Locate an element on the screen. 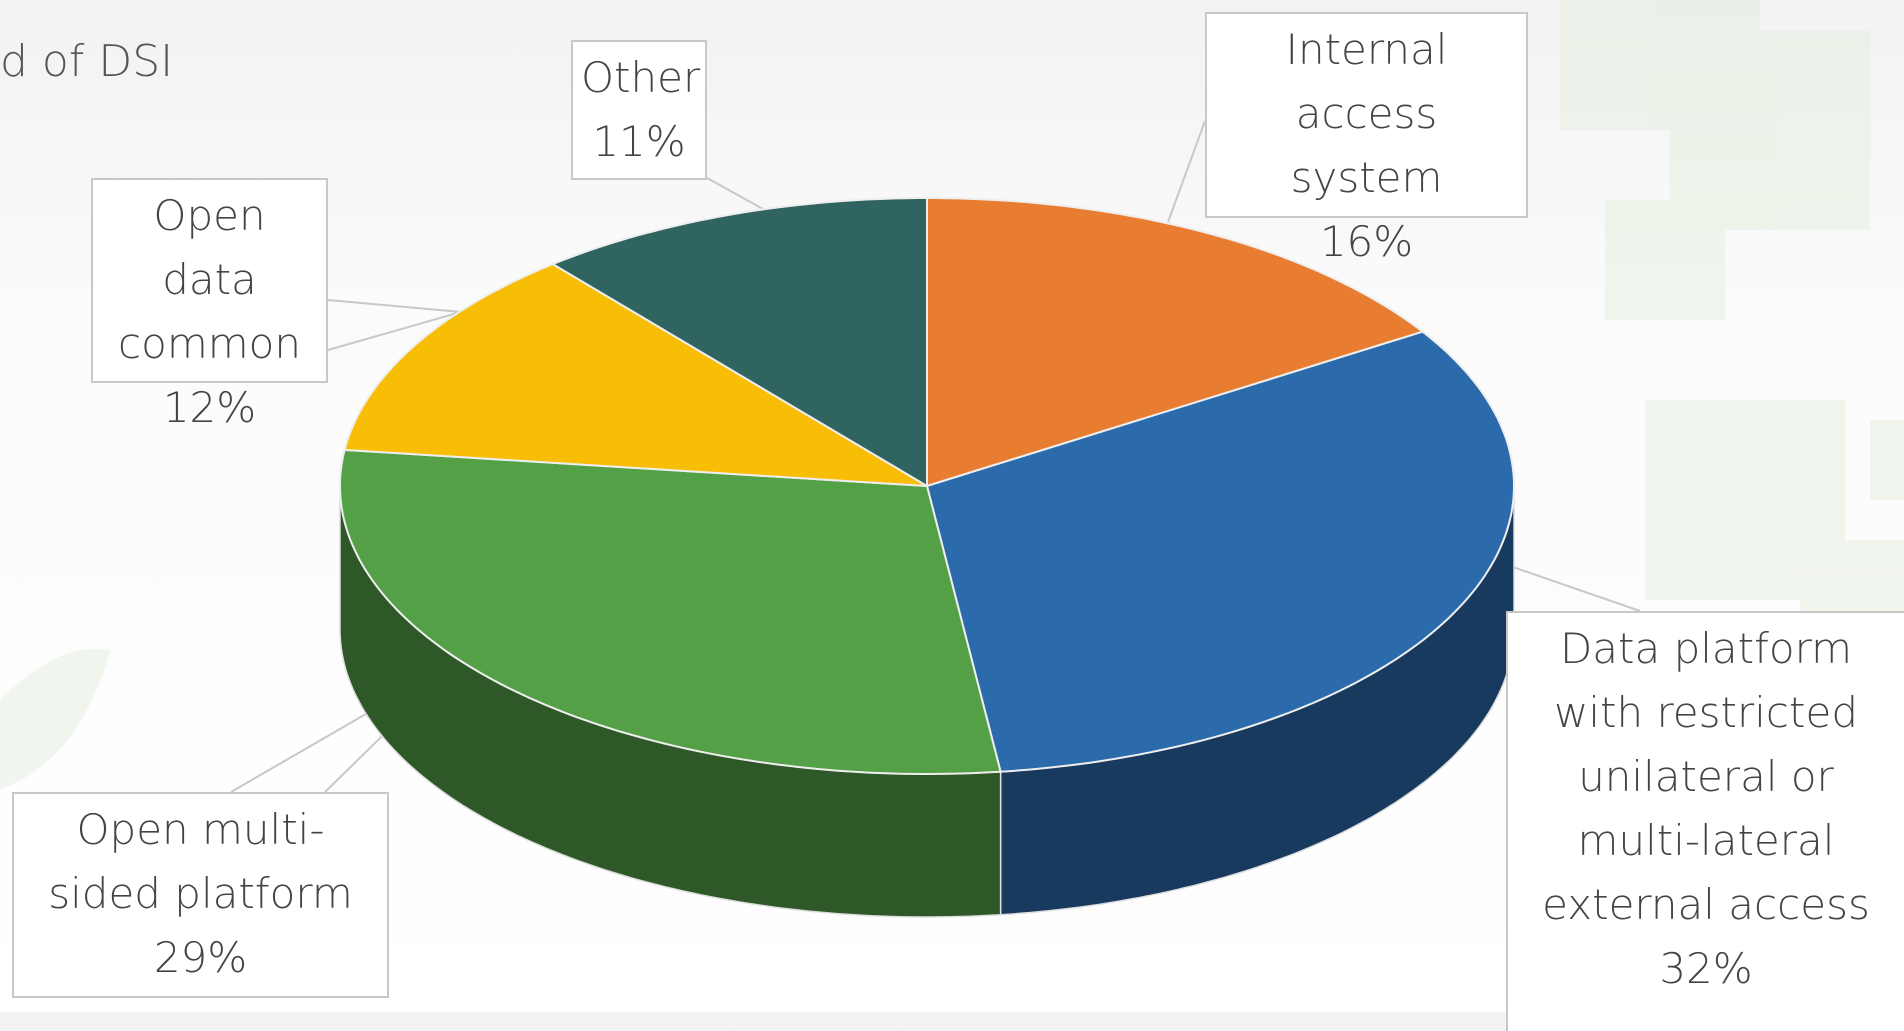  label-category: Internal access system is located at coordinates (1366, 113).